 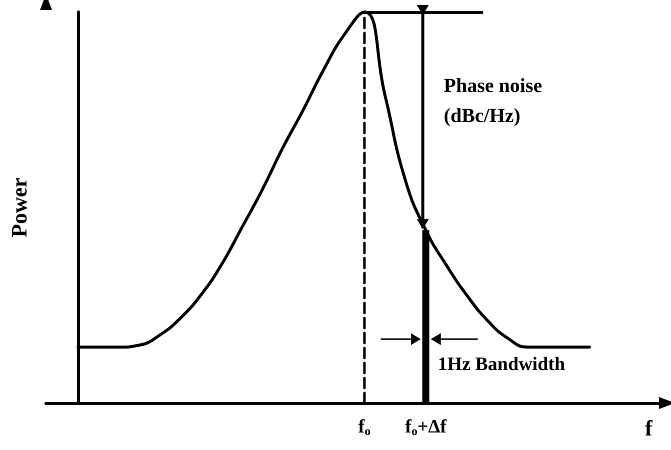 What do you see at coordinates (649, 428) in the screenshot?
I see `x-axis-title: f` at bounding box center [649, 428].